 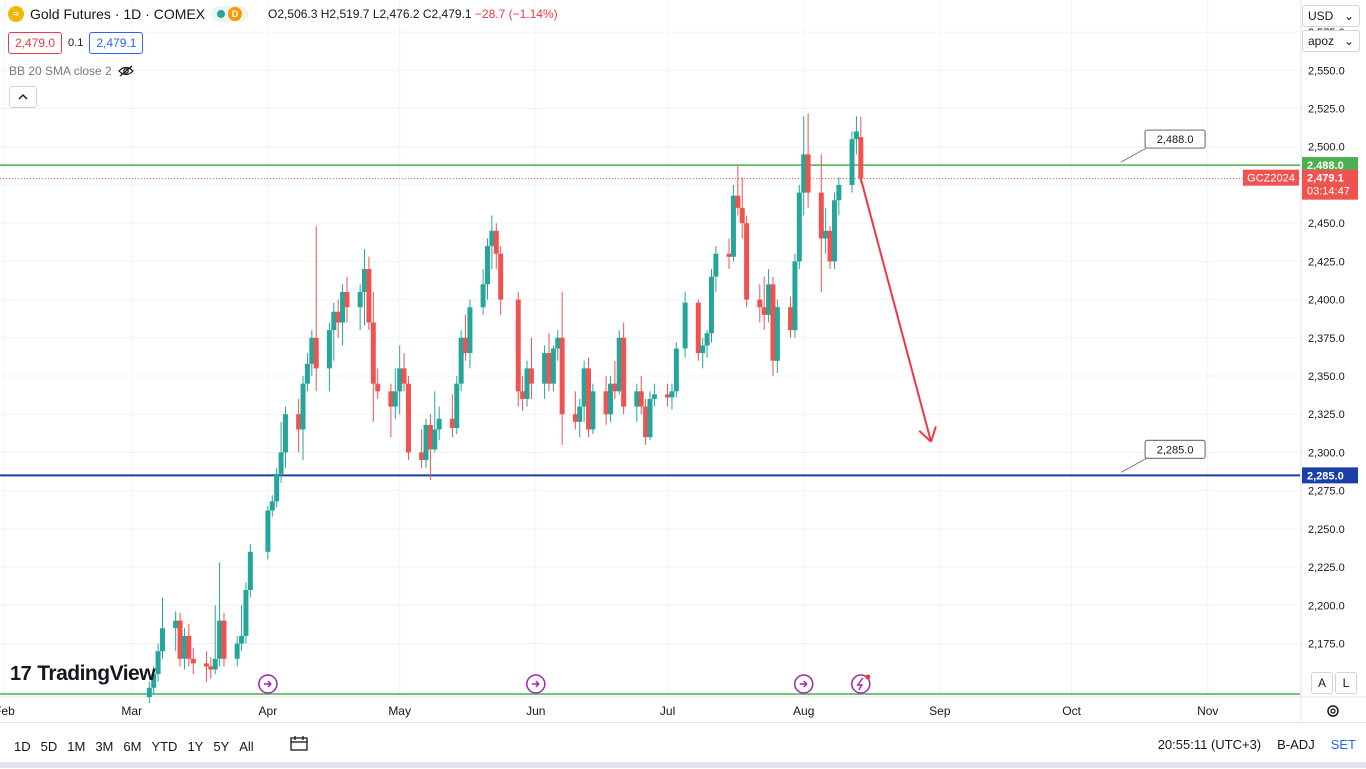 I want to click on range-1m-button: 1M, so click(x=76, y=746).